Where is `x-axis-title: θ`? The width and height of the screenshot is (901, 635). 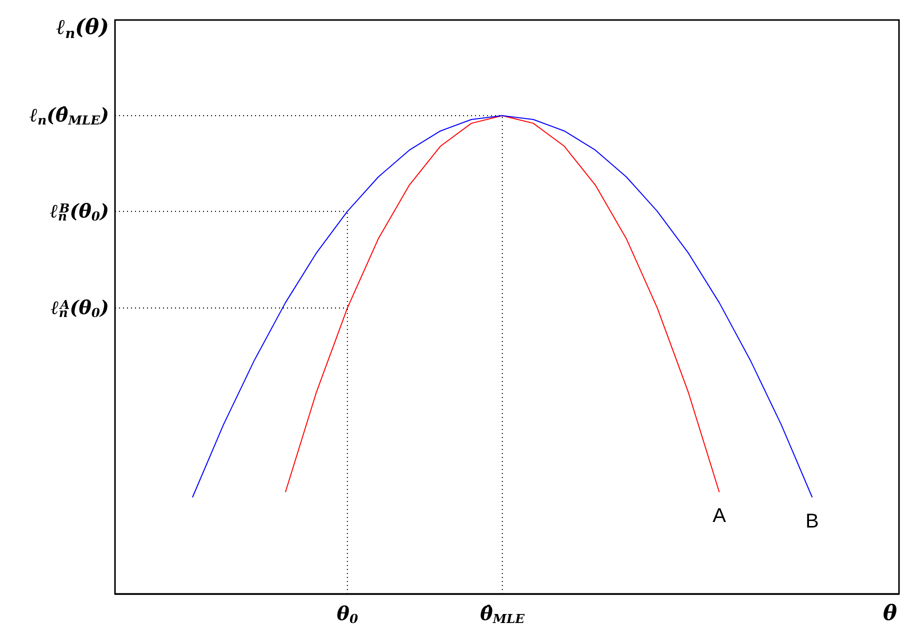 x-axis-title: θ is located at coordinates (889, 612).